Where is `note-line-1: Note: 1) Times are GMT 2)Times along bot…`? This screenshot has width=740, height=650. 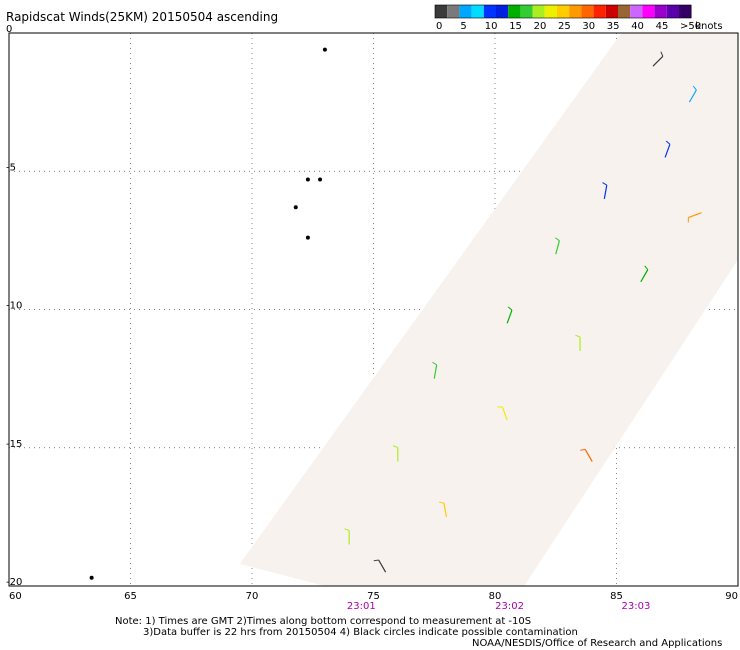
note-line-1: Note: 1) Times are GMT 2)Times along bot… is located at coordinates (323, 621).